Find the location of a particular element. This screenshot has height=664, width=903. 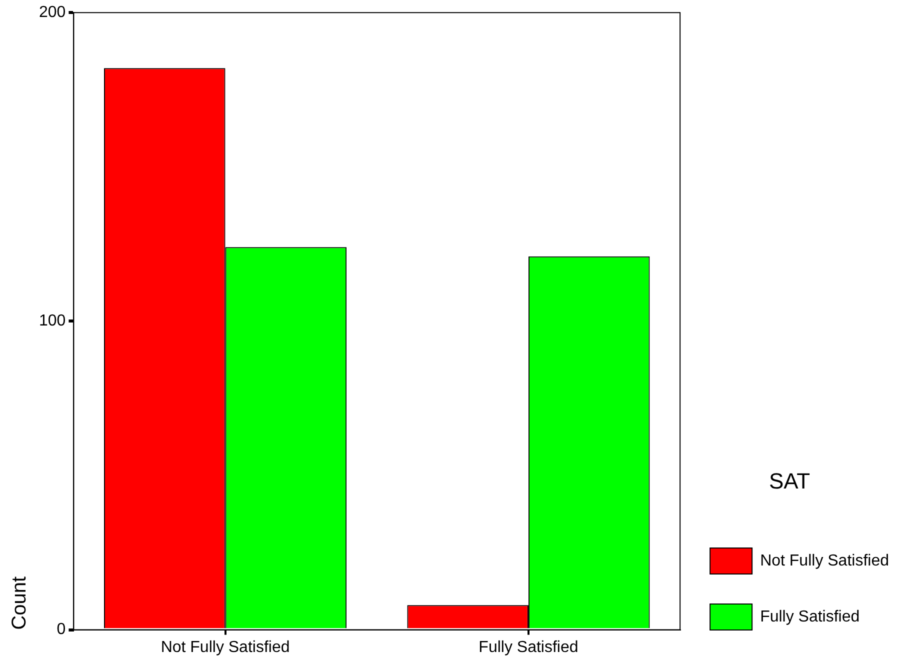

legend-label: Fully Satisfied is located at coordinates (810, 617).